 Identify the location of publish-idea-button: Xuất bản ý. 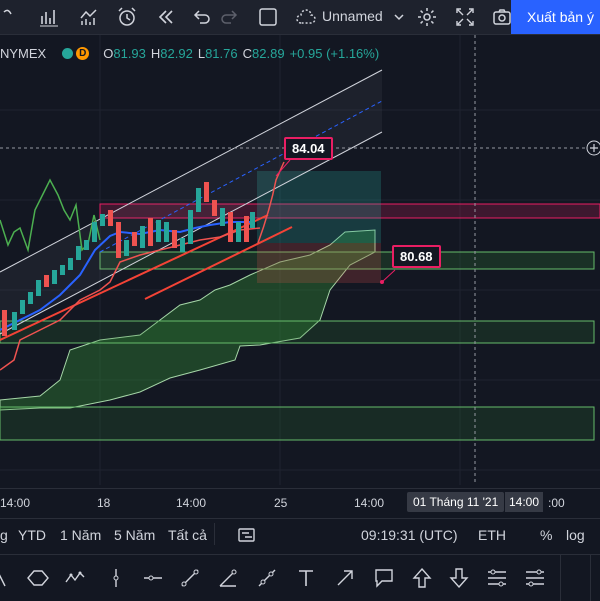
(555, 17).